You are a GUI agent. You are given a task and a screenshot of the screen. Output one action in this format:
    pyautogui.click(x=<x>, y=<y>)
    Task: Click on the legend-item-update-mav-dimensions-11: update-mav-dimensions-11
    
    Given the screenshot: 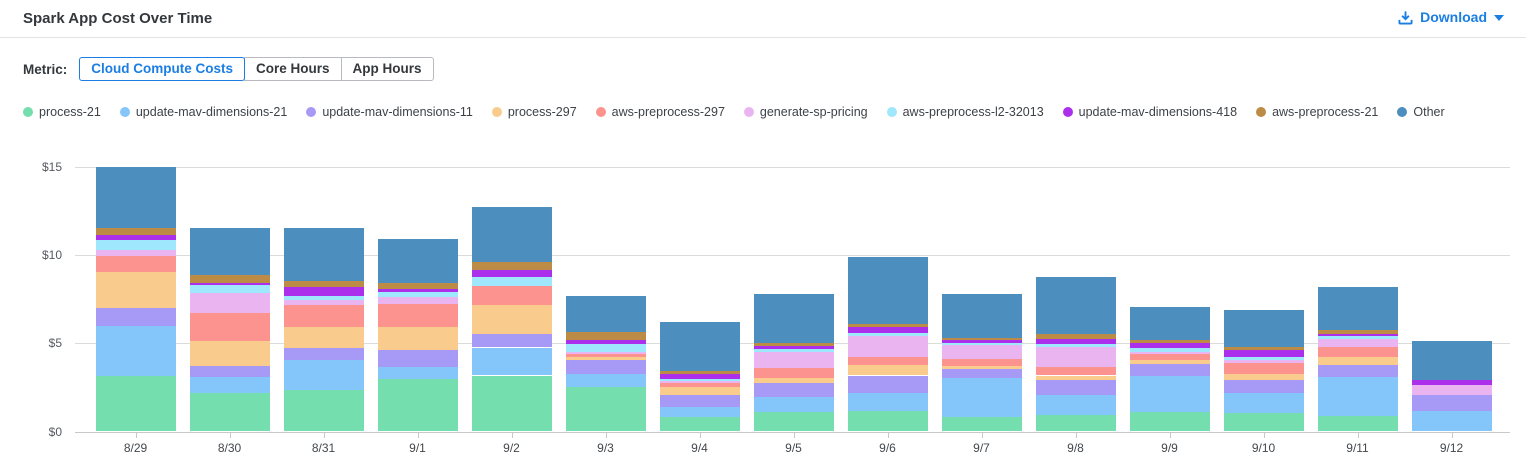 What is the action you would take?
    pyautogui.click(x=389, y=112)
    